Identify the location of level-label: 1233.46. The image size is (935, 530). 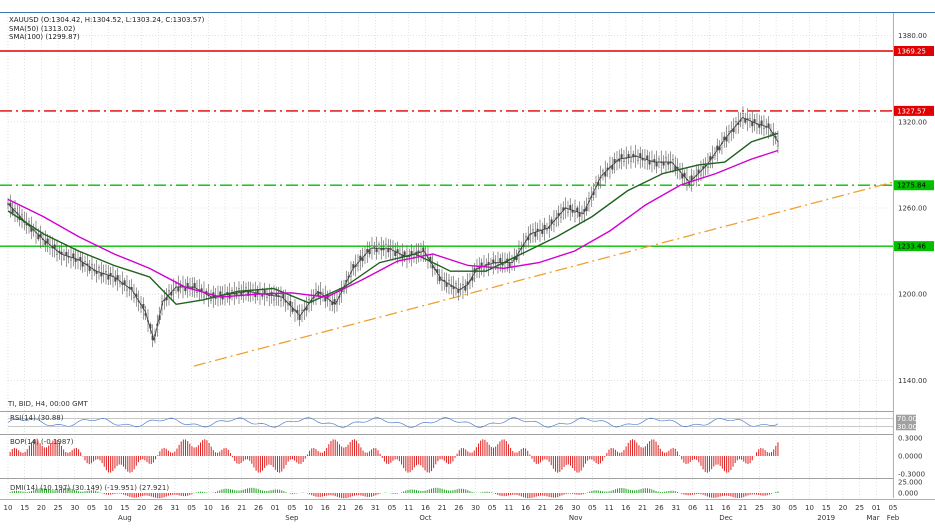
(911, 247).